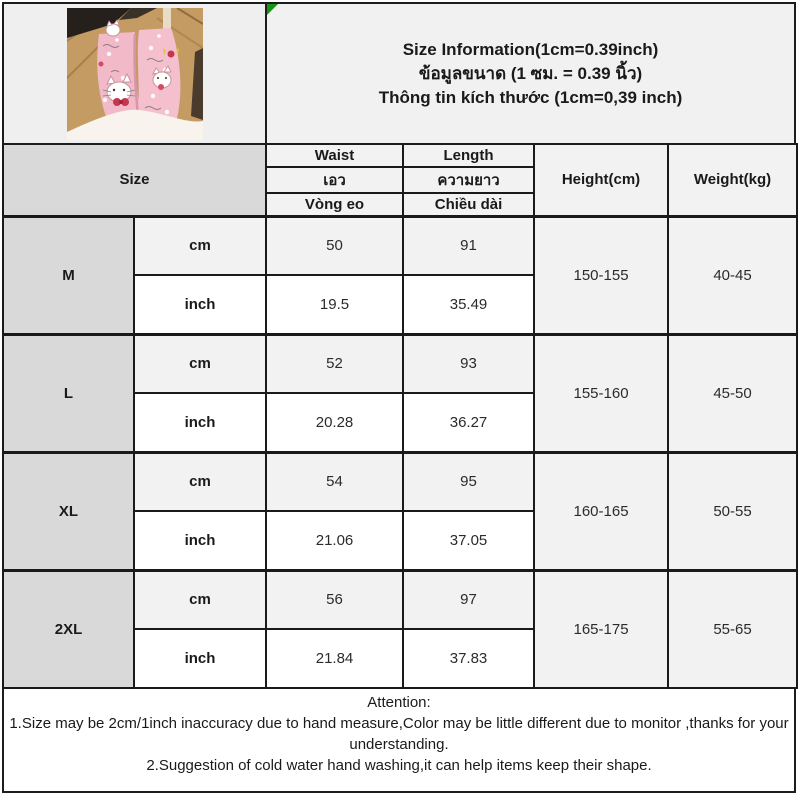 The width and height of the screenshot is (800, 800). Describe the element at coordinates (335, 180) in the screenshot. I see `col-header-waist-th: เอว` at that location.